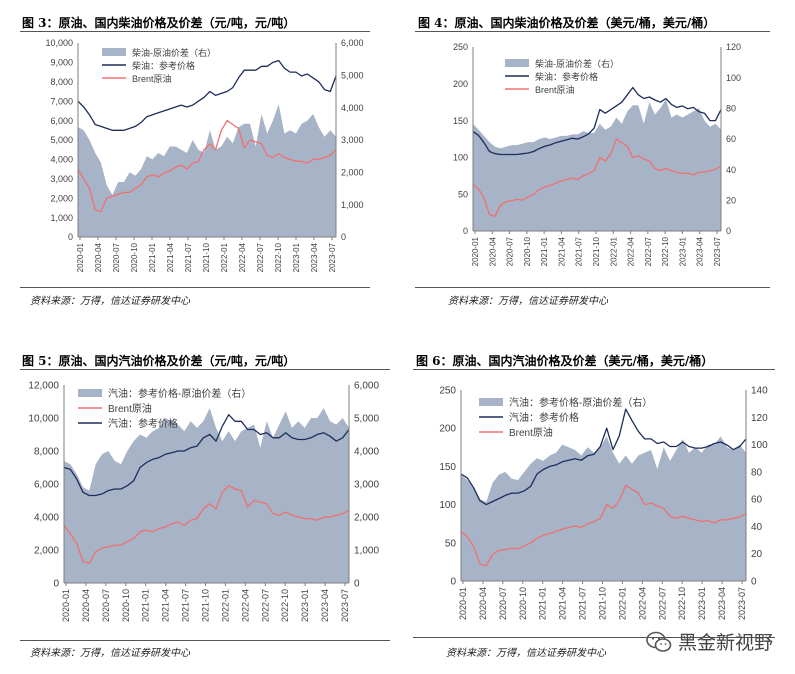  Describe the element at coordinates (447, 467) in the screenshot. I see `left-tick-label: 150` at that location.